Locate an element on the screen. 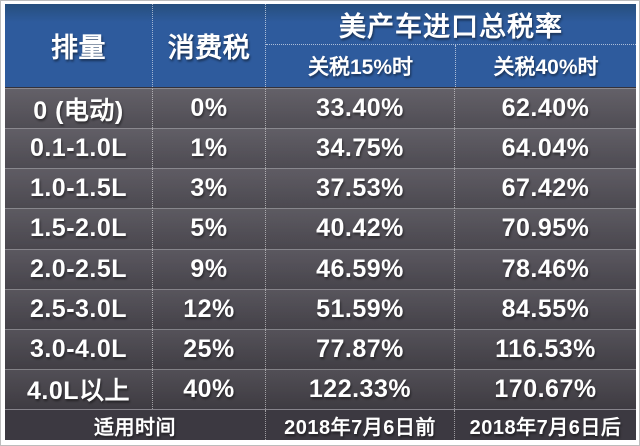  footer-date-after: 2018年7月6日后 is located at coordinates (545, 425).